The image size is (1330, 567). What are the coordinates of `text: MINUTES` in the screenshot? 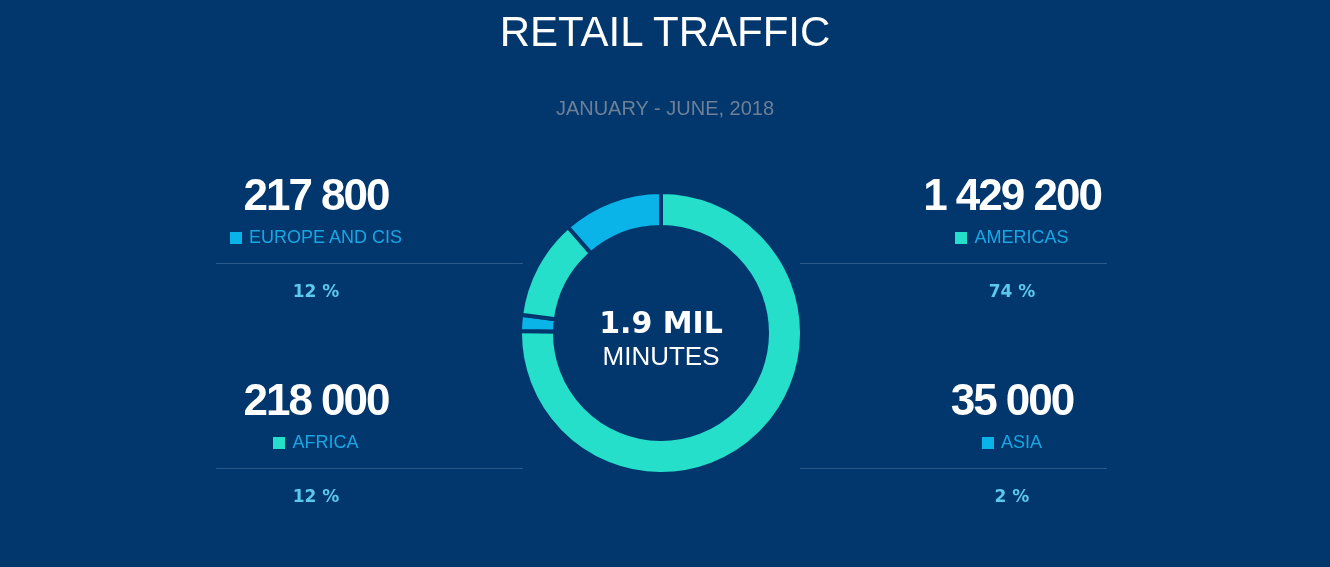 It's located at (661, 356).